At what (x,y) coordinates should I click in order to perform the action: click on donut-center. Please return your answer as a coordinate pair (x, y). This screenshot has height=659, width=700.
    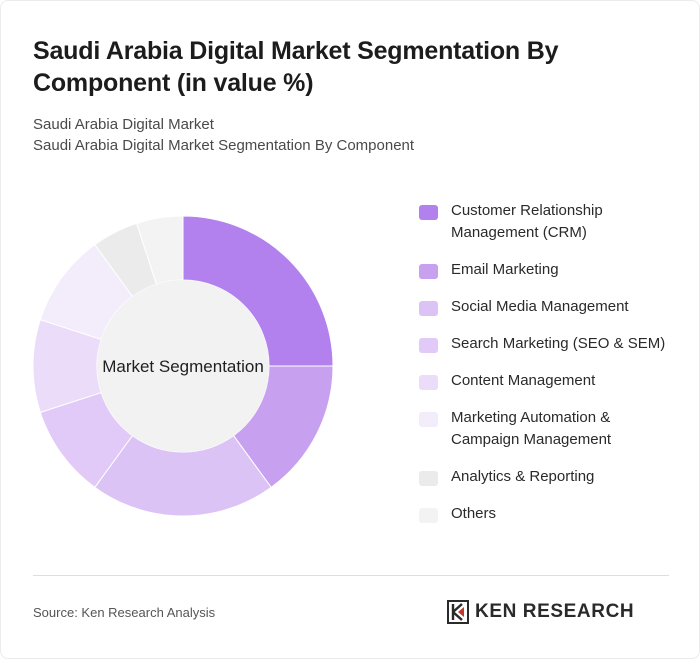
    Looking at the image, I should click on (183, 366).